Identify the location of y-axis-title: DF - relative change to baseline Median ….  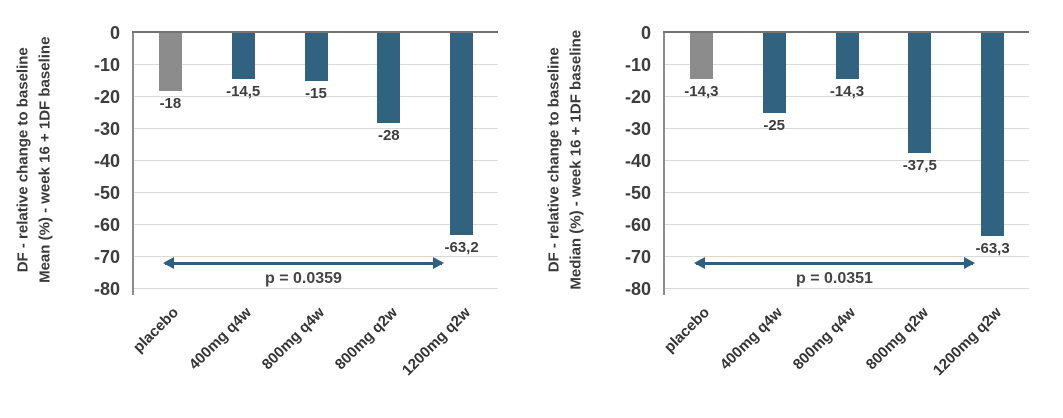
(565, 162).